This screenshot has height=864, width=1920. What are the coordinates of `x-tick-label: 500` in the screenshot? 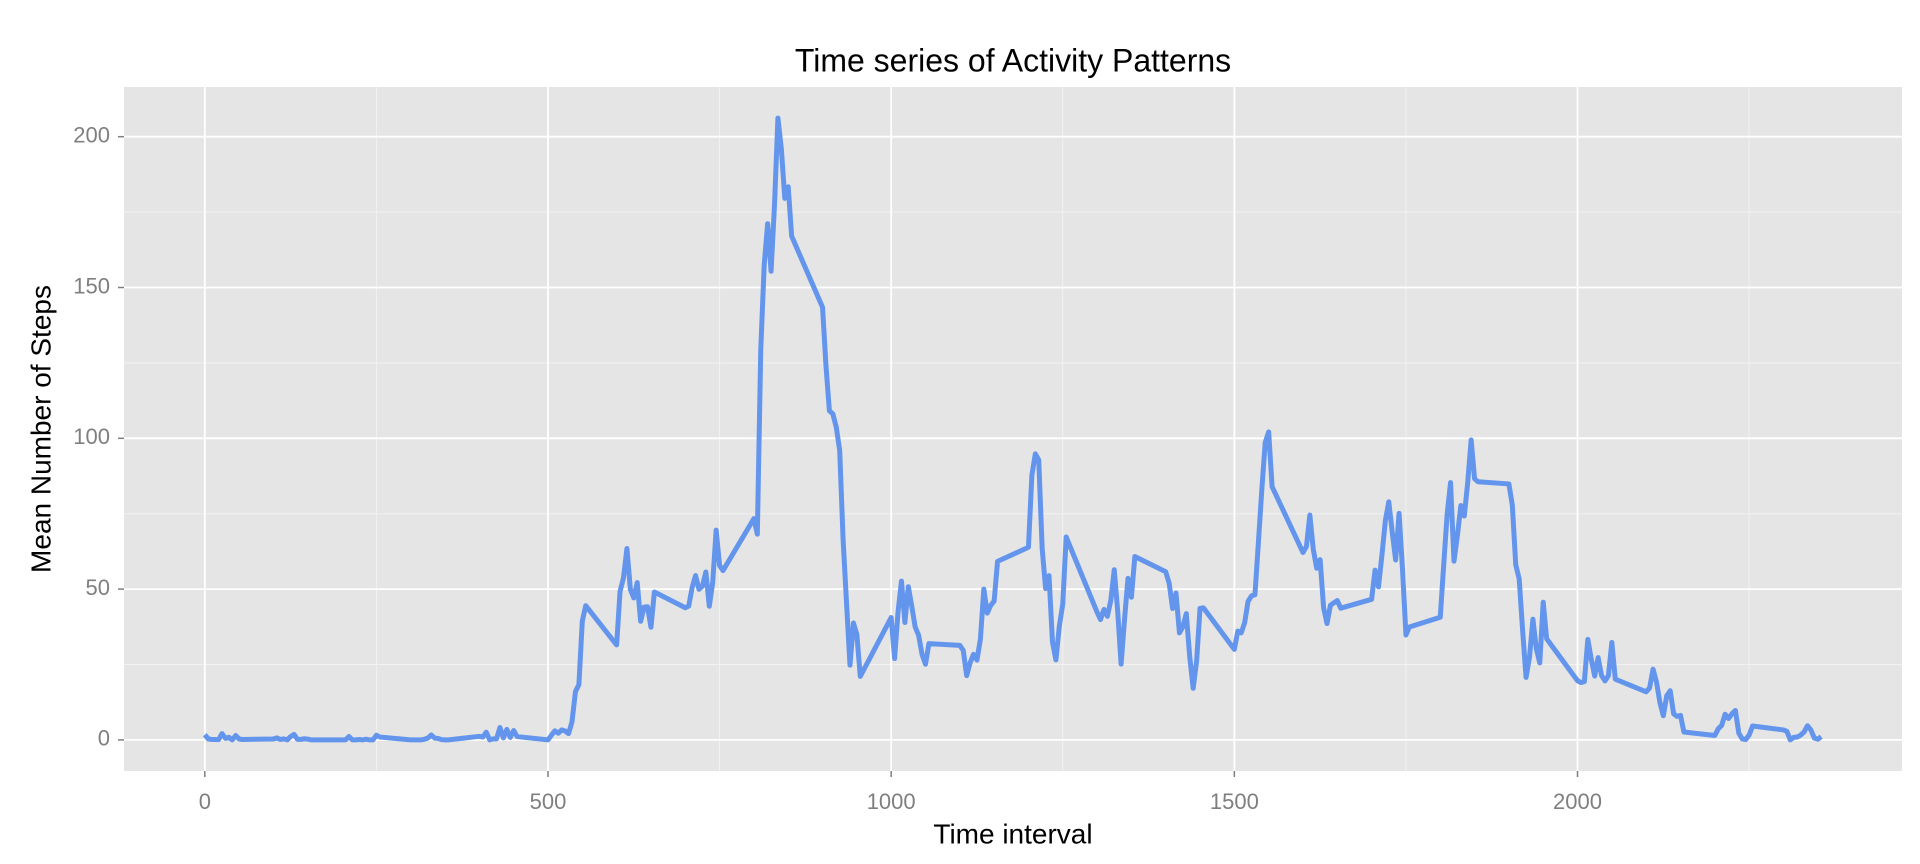 It's located at (548, 801).